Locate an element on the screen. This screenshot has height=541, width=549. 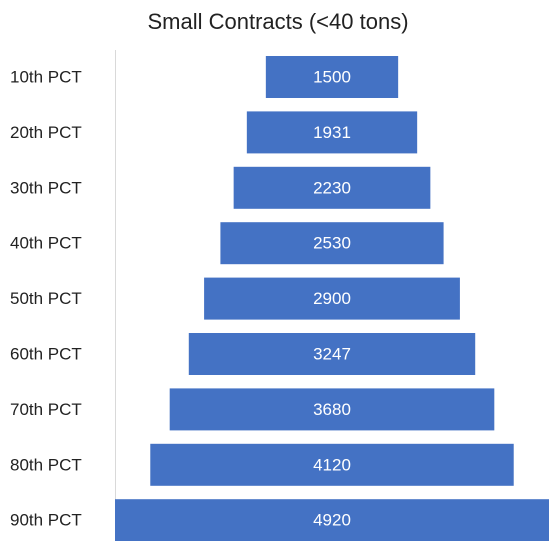
data-label: 1931 is located at coordinates (332, 132).